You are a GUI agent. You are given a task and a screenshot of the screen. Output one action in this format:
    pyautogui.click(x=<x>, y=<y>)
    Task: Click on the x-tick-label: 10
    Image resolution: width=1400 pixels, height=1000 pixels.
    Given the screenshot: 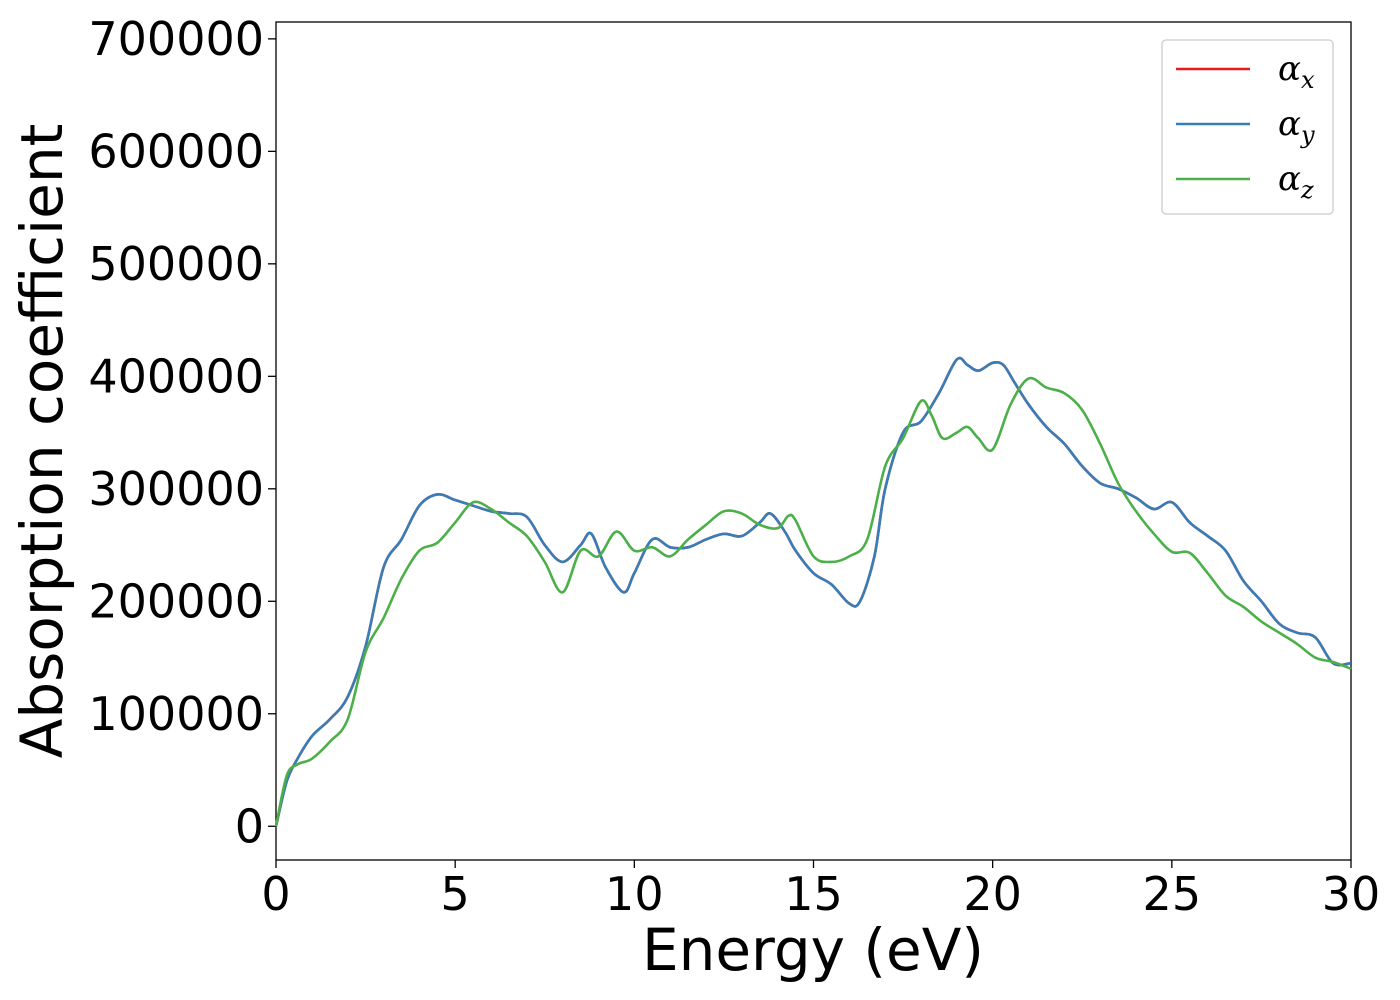 What is the action you would take?
    pyautogui.click(x=634, y=894)
    